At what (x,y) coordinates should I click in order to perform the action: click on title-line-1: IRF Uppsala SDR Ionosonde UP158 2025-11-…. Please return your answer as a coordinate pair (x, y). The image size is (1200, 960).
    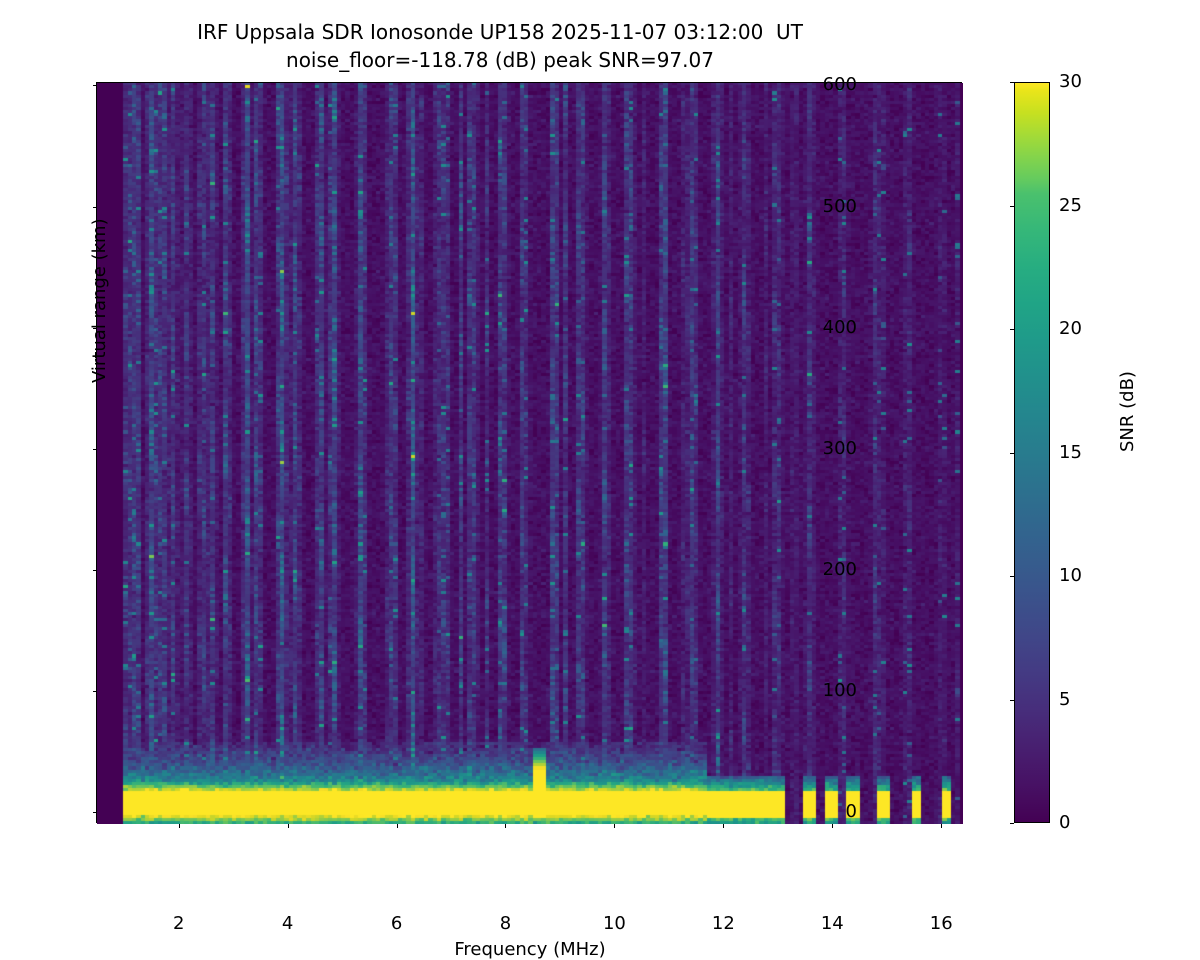
    Looking at the image, I should click on (500, 32).